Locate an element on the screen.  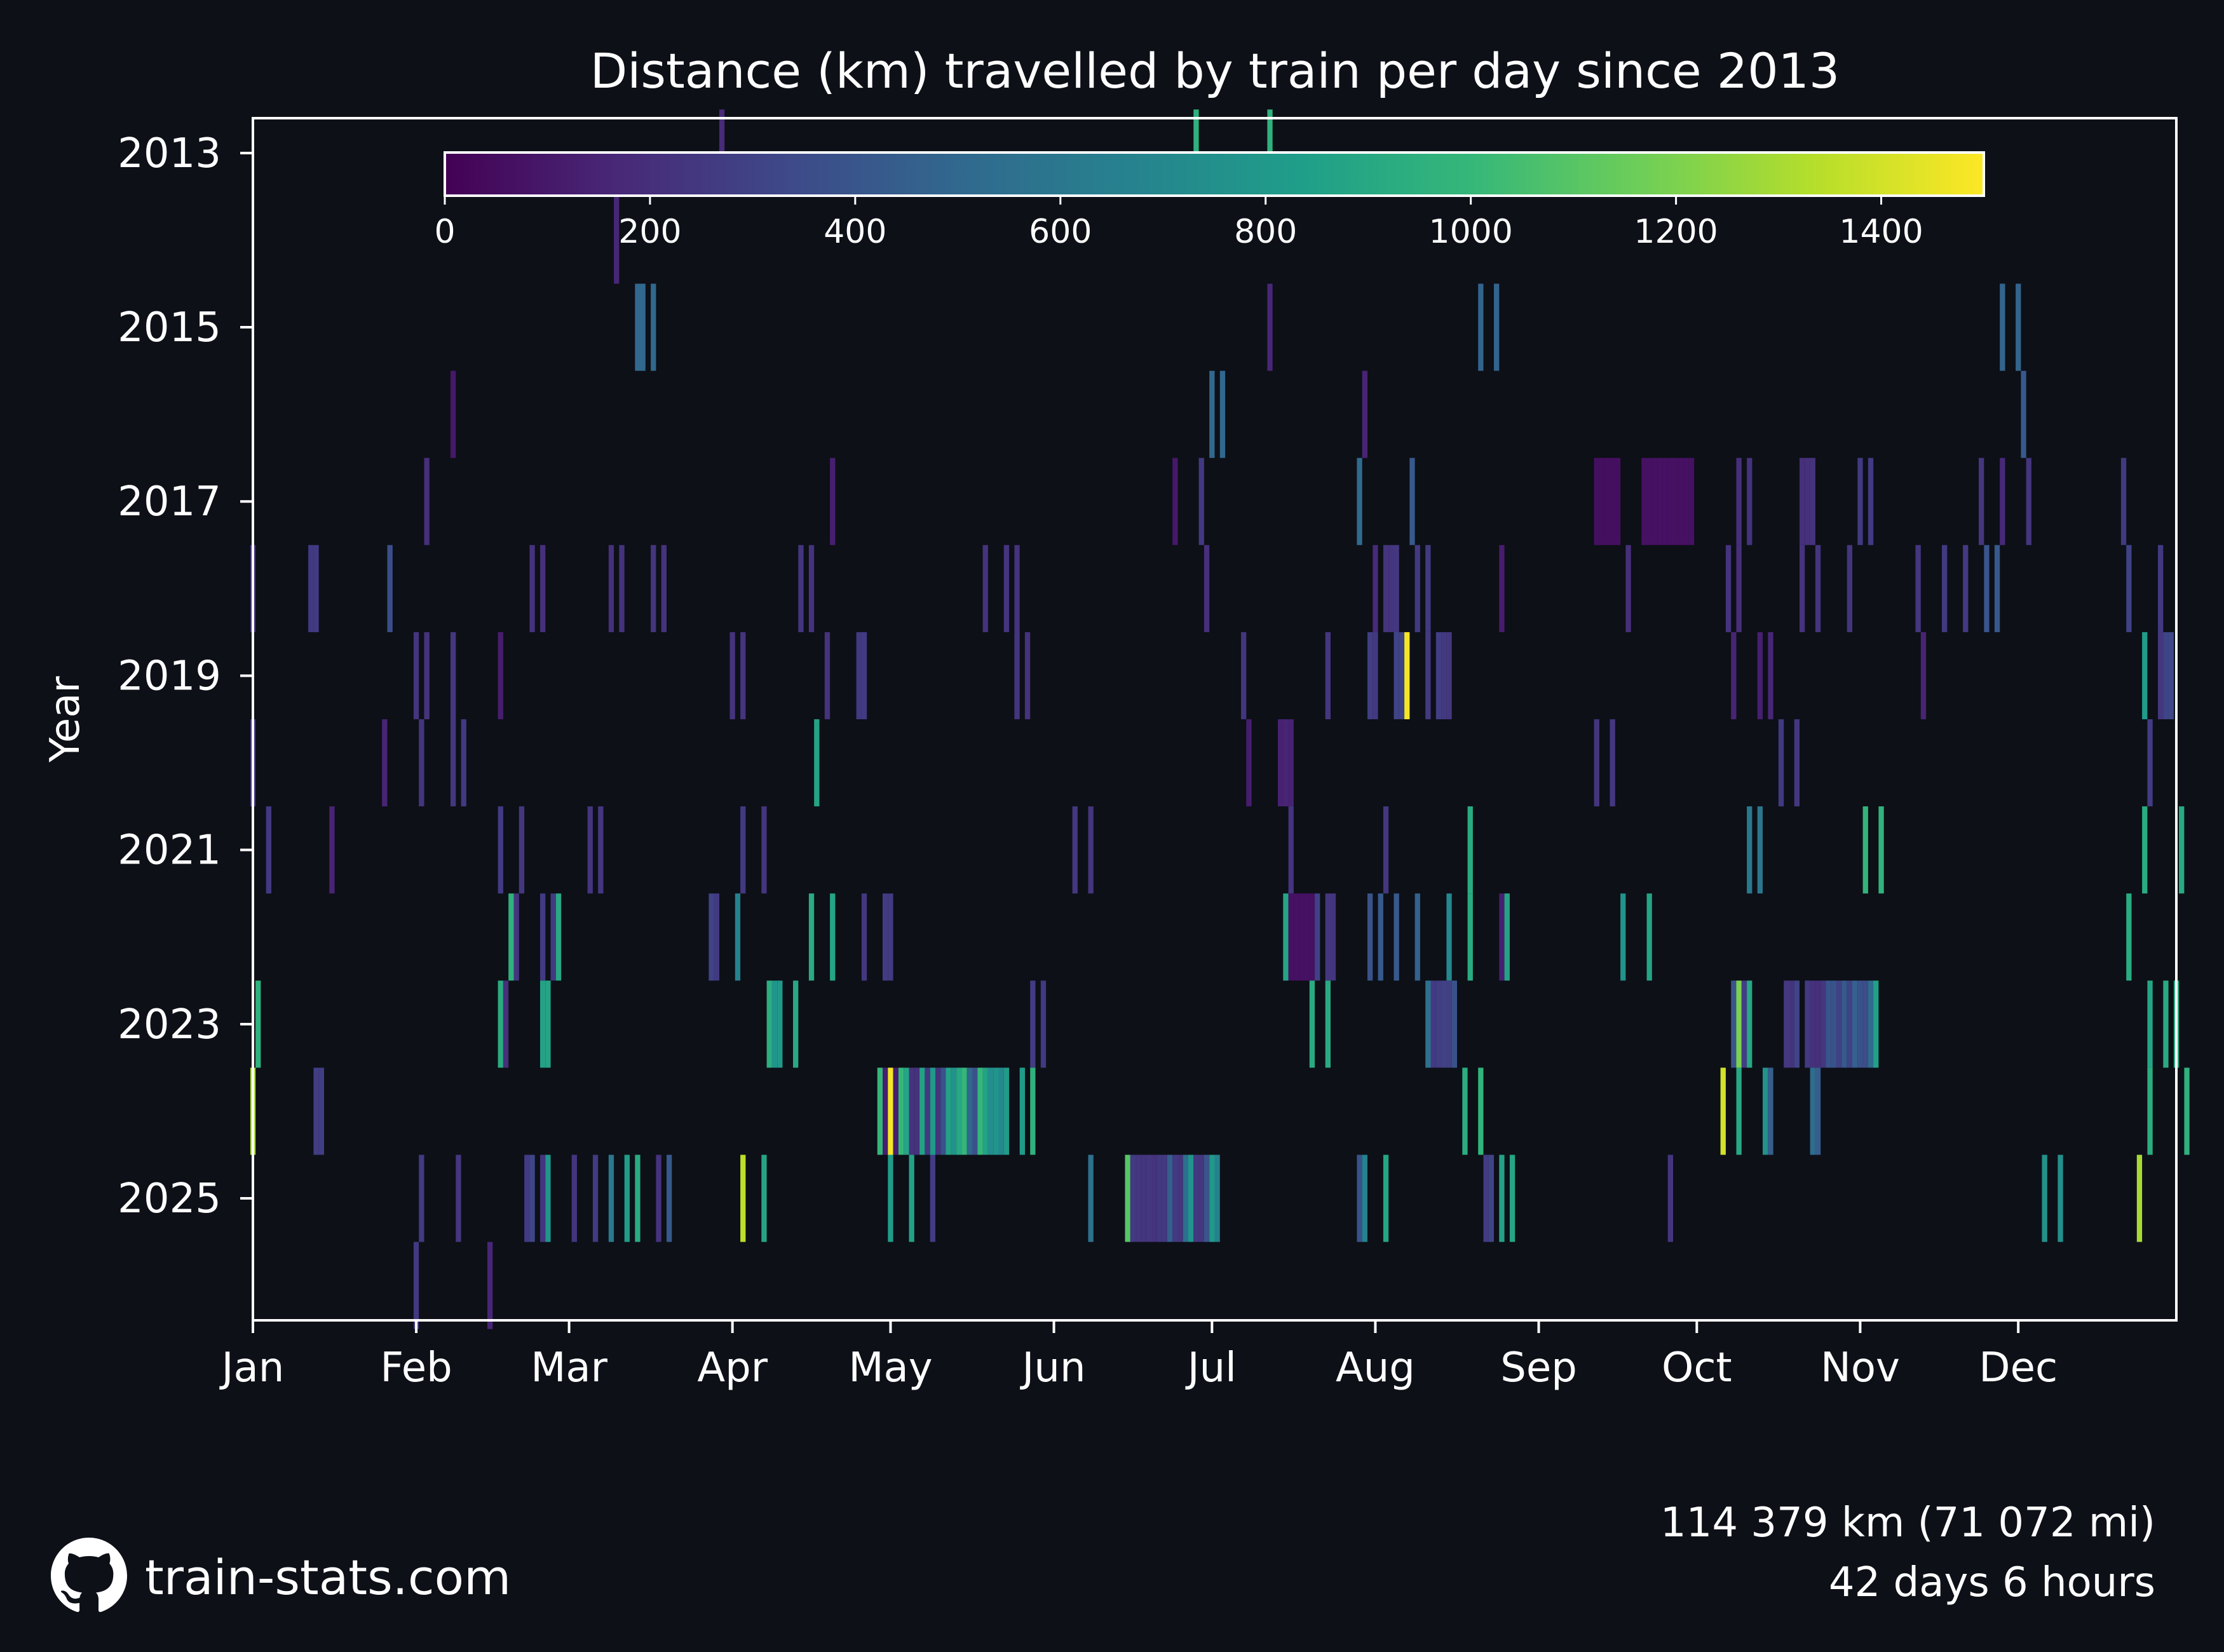
x-tick-label: May is located at coordinates (890, 1368).